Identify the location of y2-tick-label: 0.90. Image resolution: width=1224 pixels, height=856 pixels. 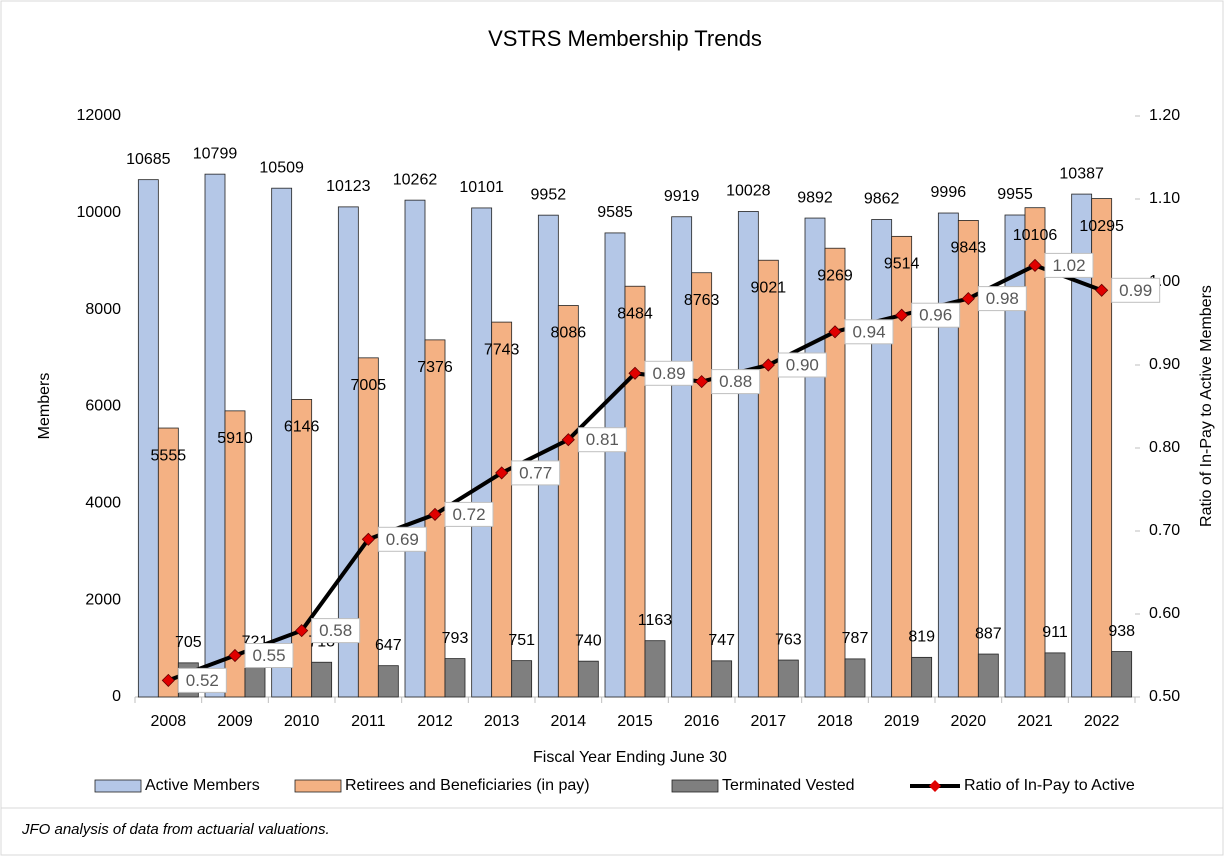
(1164, 364).